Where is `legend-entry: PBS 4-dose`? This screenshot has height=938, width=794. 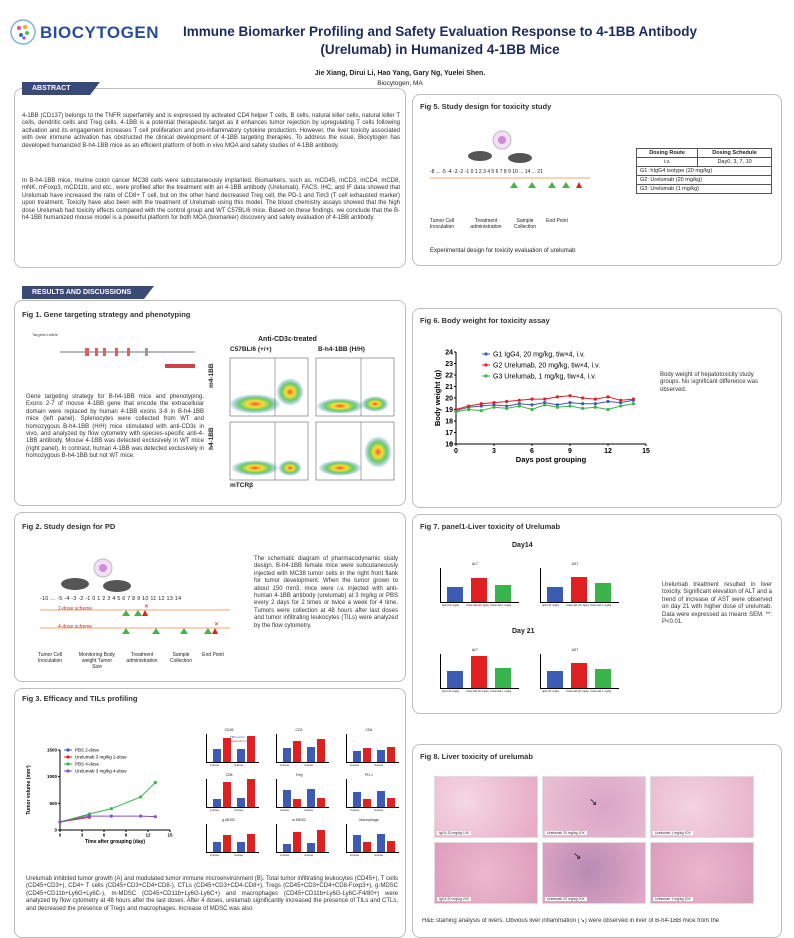 legend-entry: PBS 4-dose is located at coordinates (87, 764).